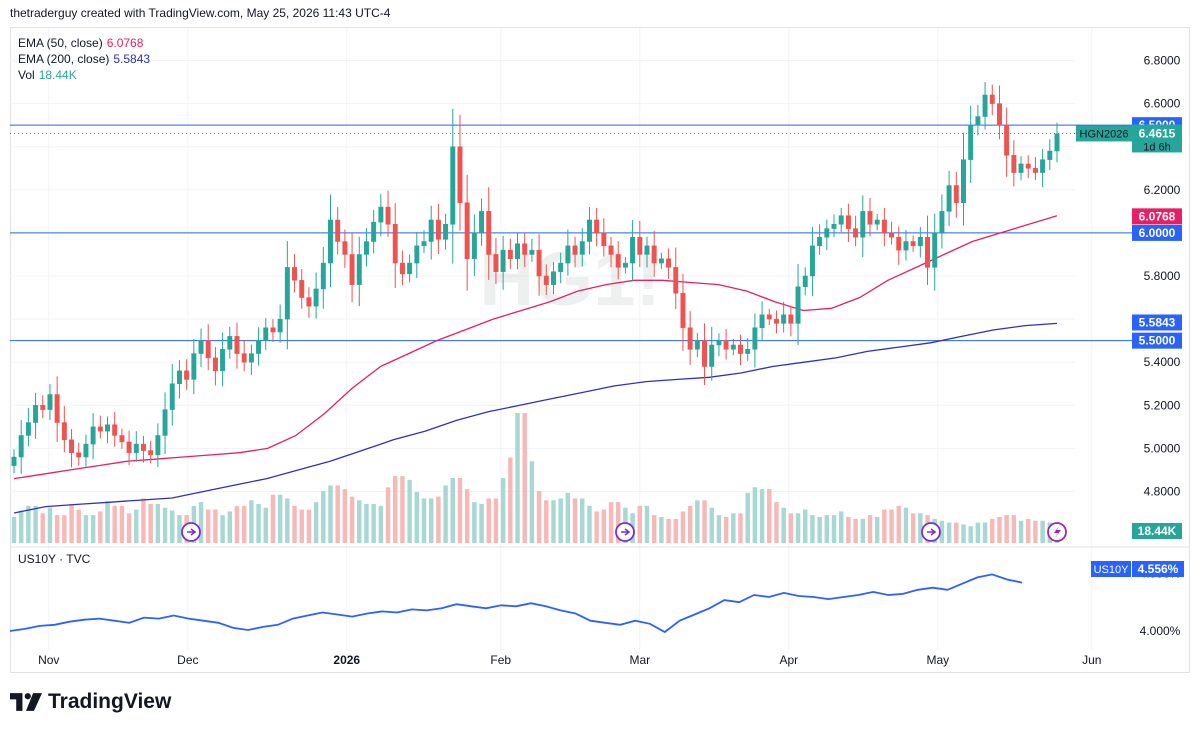 The width and height of the screenshot is (1200, 733). Describe the element at coordinates (54, 559) in the screenshot. I see `legend-us10y: US10Y · TVC` at that location.